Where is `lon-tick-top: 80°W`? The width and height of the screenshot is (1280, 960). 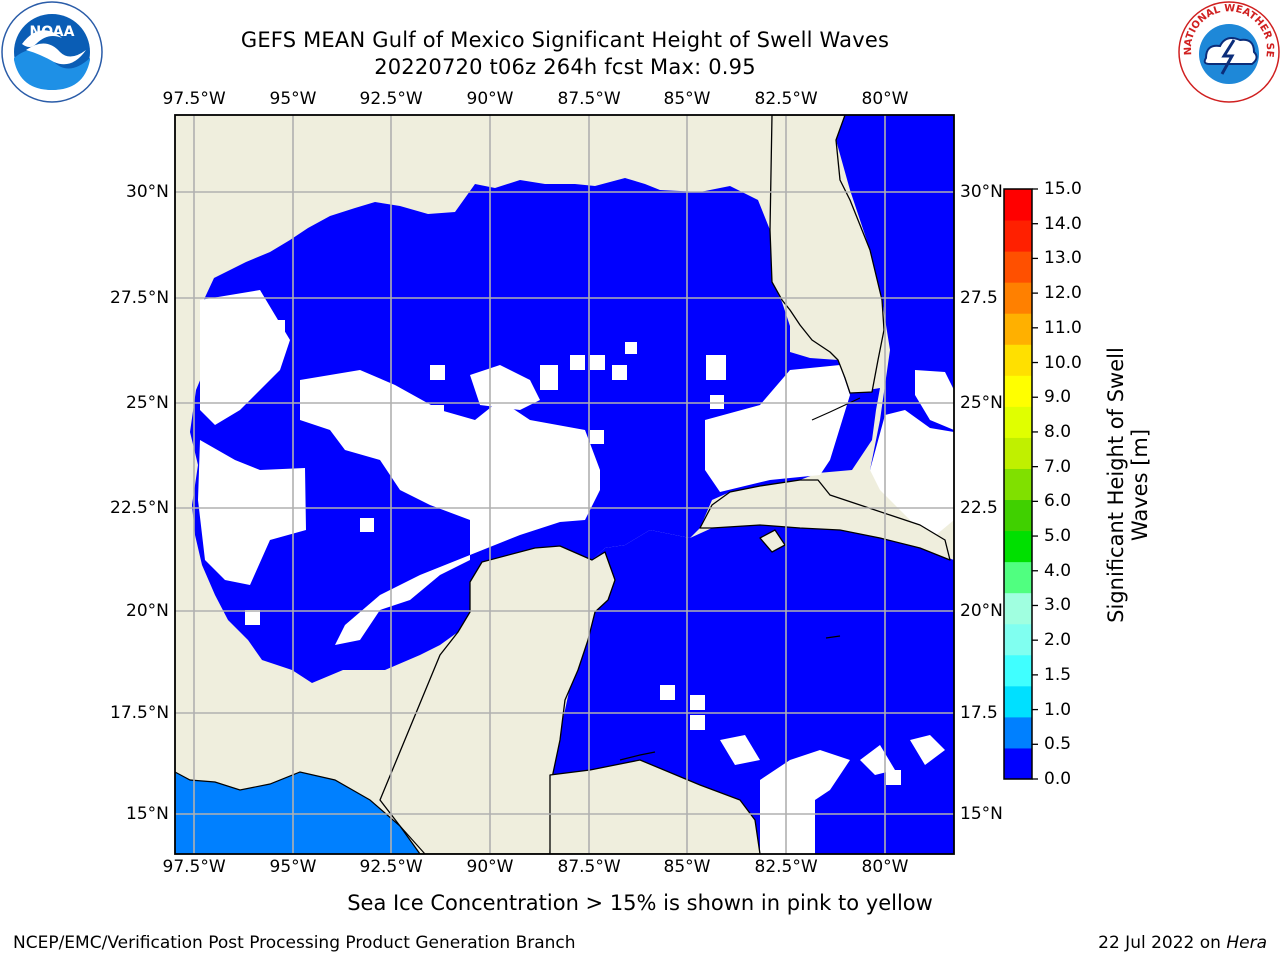 lon-tick-top: 80°W is located at coordinates (885, 99).